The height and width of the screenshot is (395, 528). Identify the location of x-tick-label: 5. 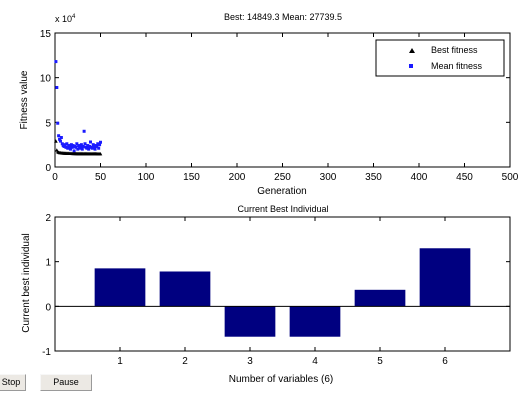
(380, 361).